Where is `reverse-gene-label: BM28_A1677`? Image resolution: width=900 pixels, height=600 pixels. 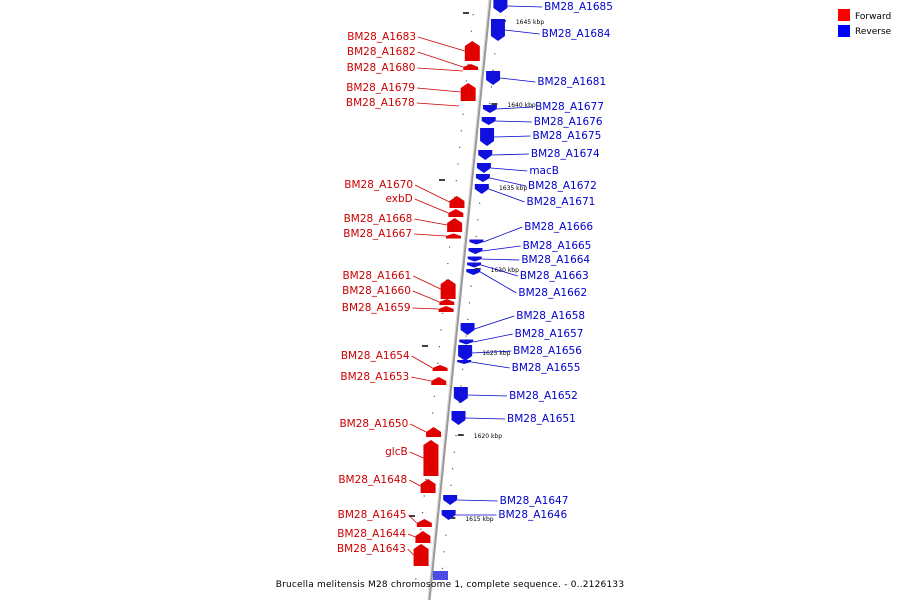
reverse-gene-label: BM28_A1677 is located at coordinates (569, 107).